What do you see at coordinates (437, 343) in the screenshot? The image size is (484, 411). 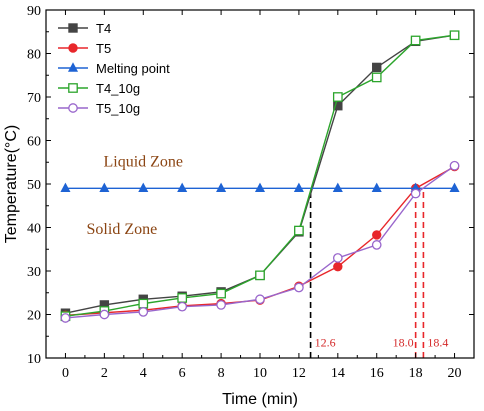 I see `vline-label-2: 18.4` at bounding box center [437, 343].